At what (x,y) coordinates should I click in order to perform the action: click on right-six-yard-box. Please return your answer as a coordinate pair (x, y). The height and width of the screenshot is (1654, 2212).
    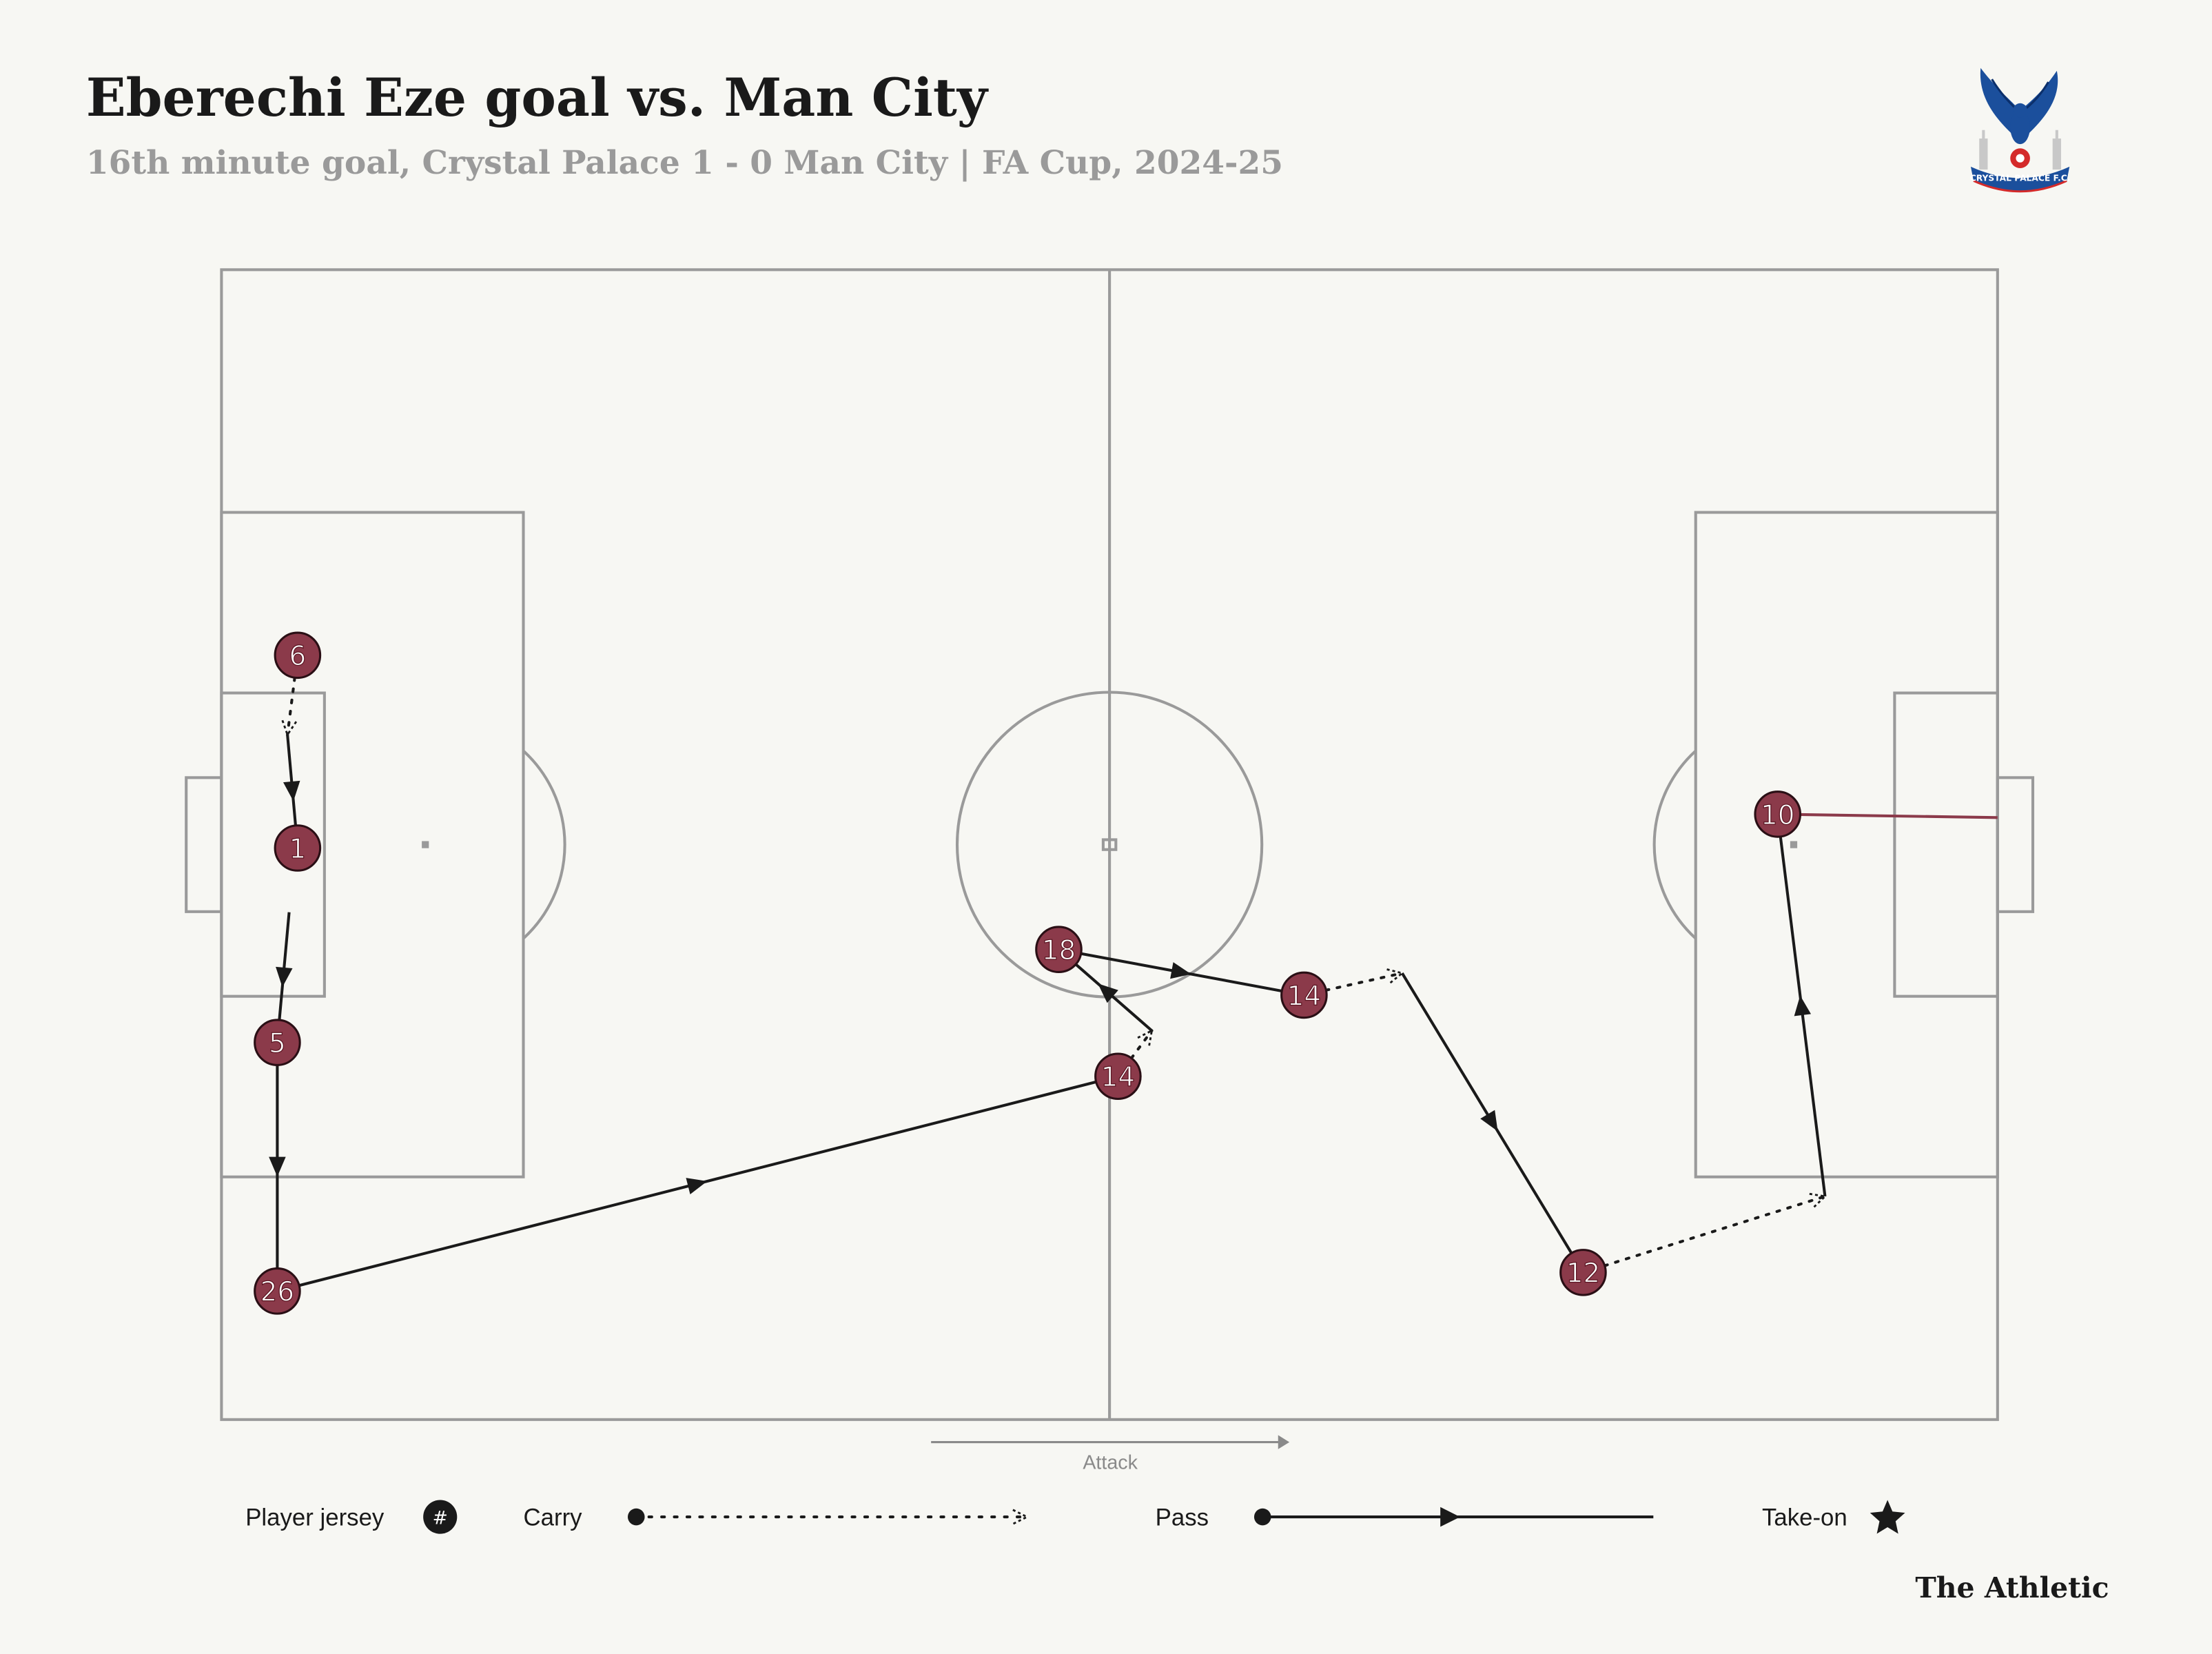
    Looking at the image, I should click on (1946, 844).